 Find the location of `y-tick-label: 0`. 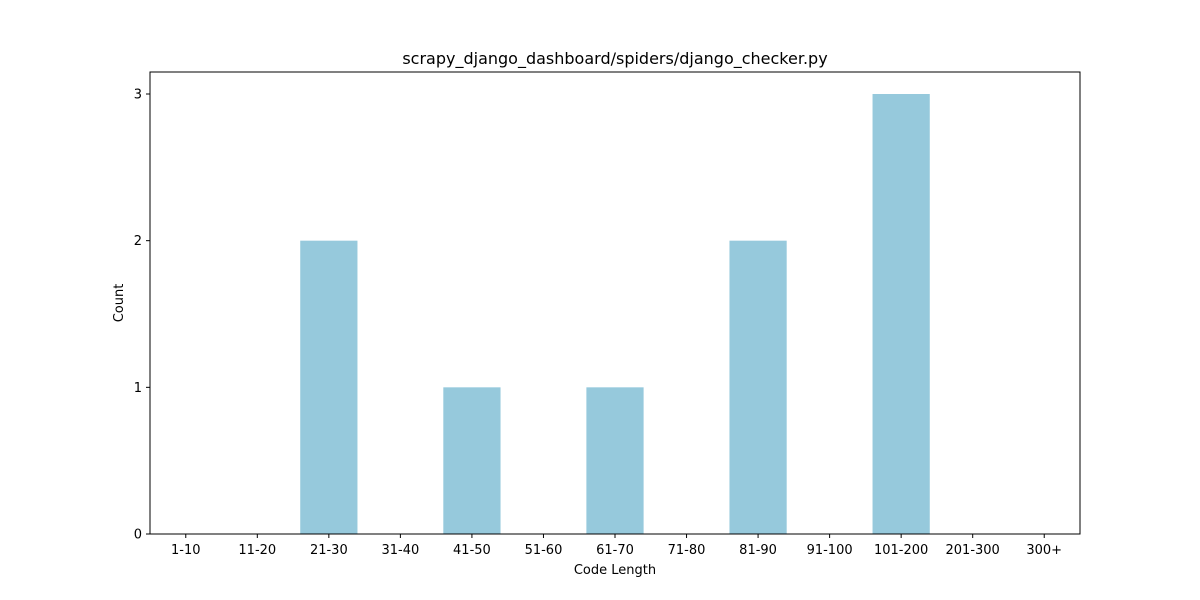

y-tick-label: 0 is located at coordinates (138, 535).